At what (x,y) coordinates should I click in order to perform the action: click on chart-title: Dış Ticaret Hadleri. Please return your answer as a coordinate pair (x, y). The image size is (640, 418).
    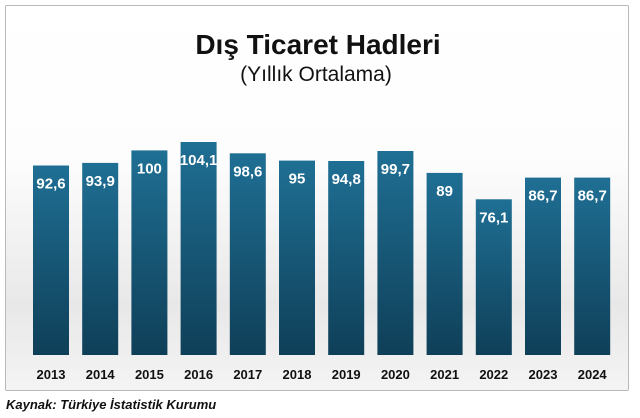
    Looking at the image, I should click on (317, 44).